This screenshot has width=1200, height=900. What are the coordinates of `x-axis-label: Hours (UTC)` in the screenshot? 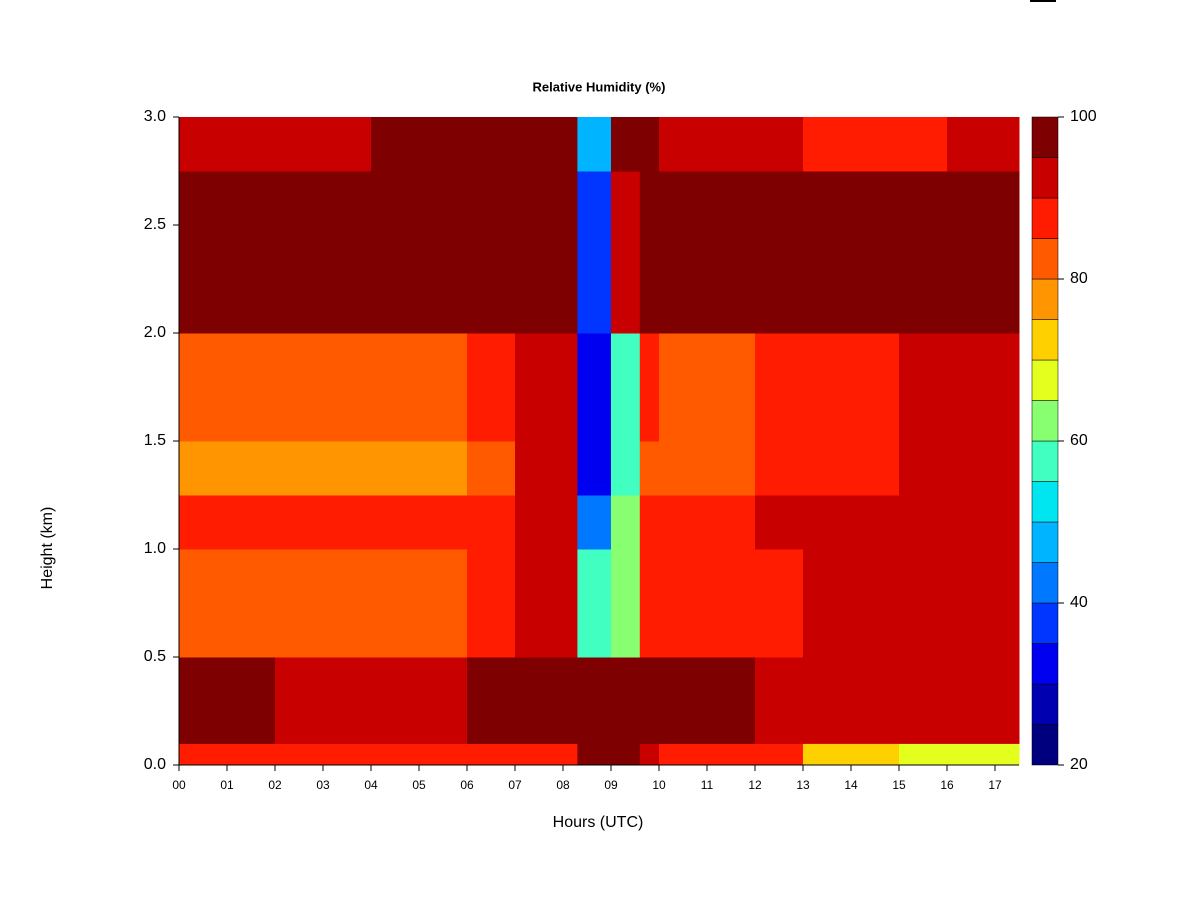 It's located at (598, 822).